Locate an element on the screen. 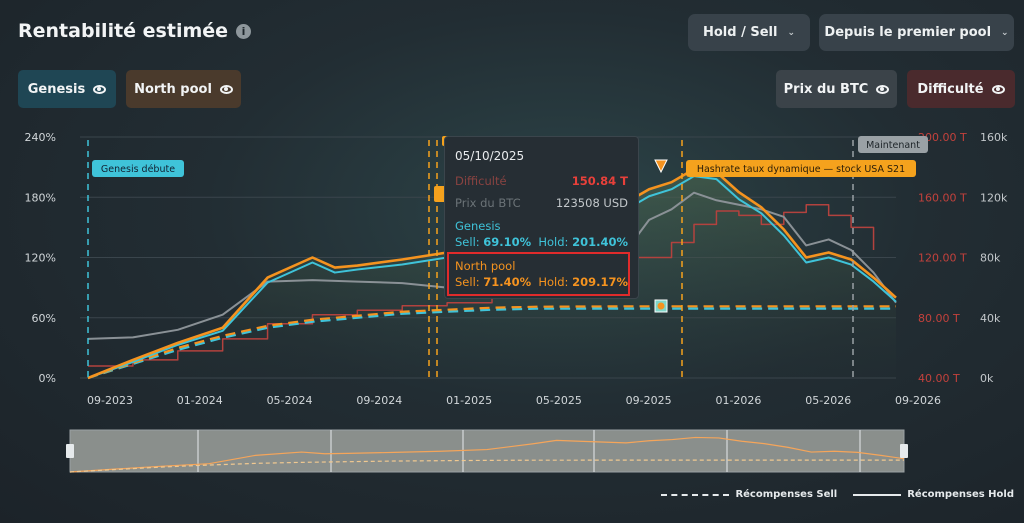  x-tick-label: 01-2025 is located at coordinates (469, 400).